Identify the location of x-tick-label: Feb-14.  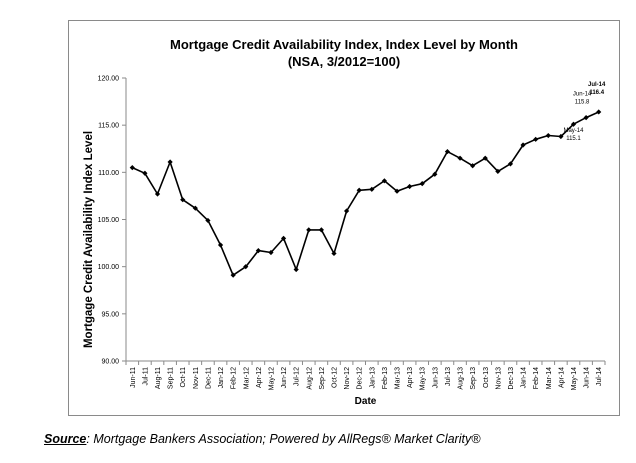
(536, 378).